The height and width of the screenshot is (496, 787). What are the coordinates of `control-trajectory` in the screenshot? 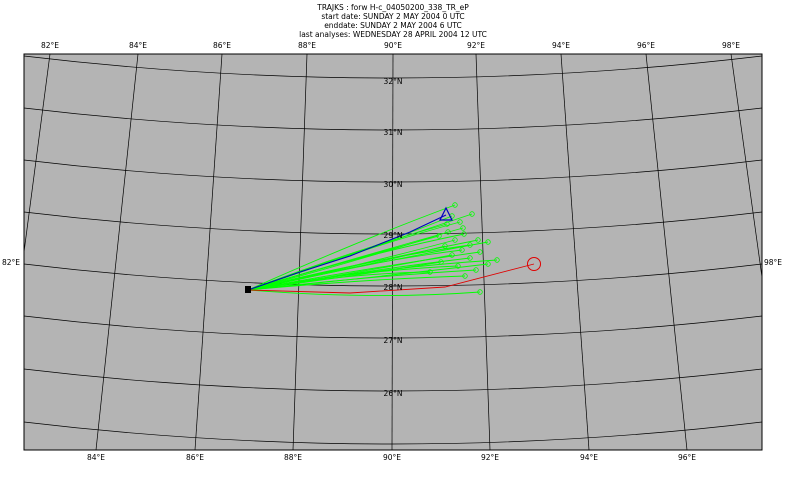 It's located at (391, 278).